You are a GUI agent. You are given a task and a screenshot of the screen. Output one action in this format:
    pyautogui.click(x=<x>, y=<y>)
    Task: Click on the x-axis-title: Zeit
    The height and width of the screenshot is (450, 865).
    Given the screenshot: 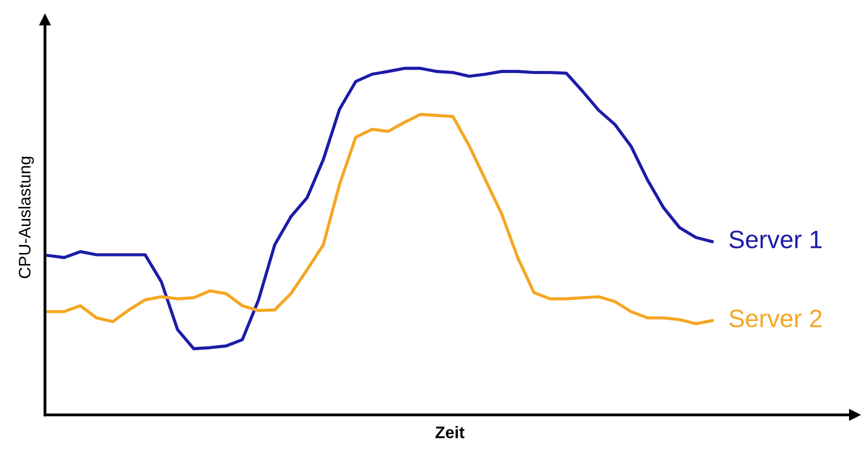 What is the action you would take?
    pyautogui.click(x=449, y=432)
    